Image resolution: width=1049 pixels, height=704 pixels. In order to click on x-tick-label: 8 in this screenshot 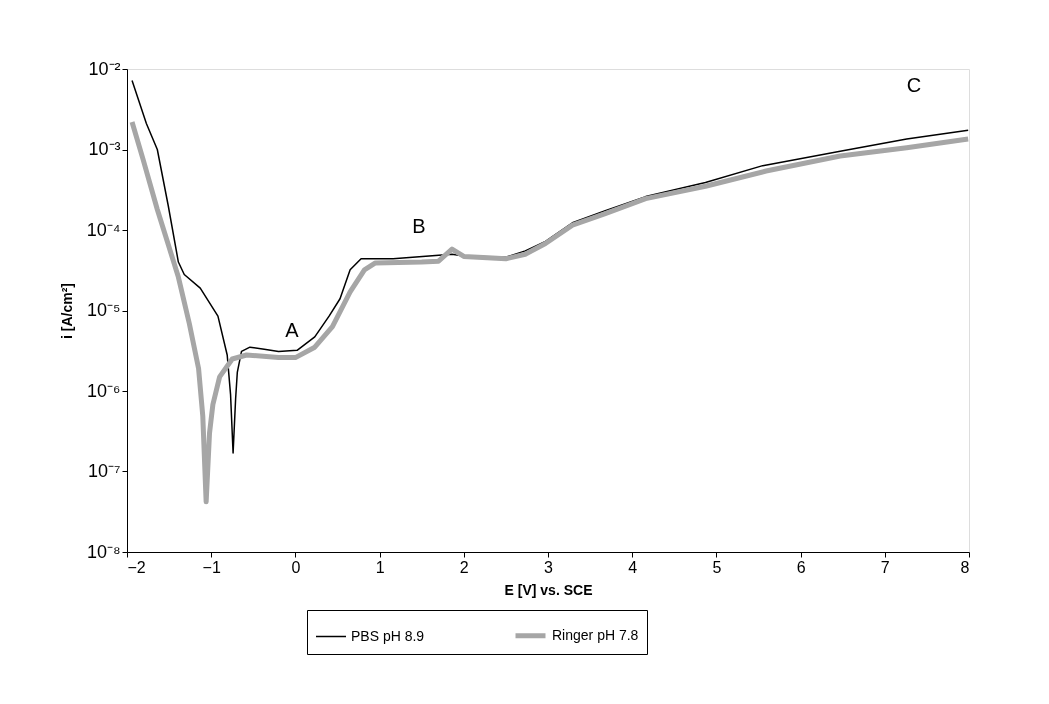, I will do `click(965, 567)`.